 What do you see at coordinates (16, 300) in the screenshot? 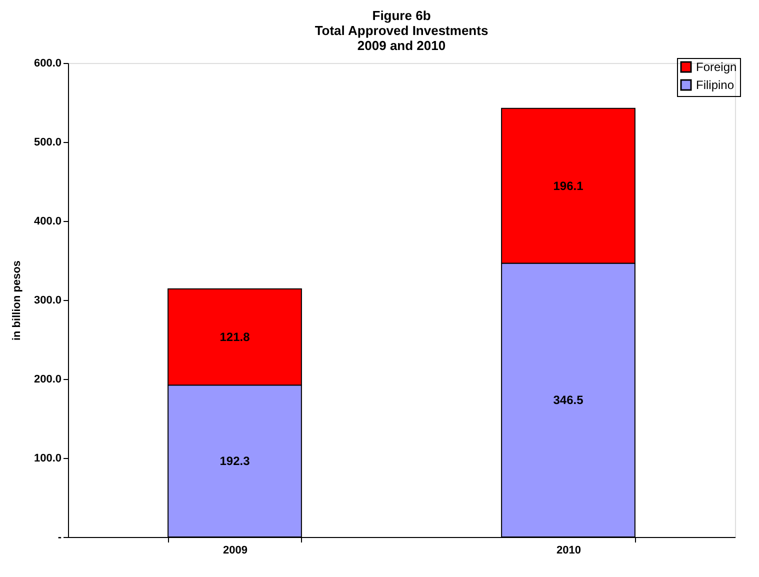
I see `y-axis-title: in billion pesos` at bounding box center [16, 300].